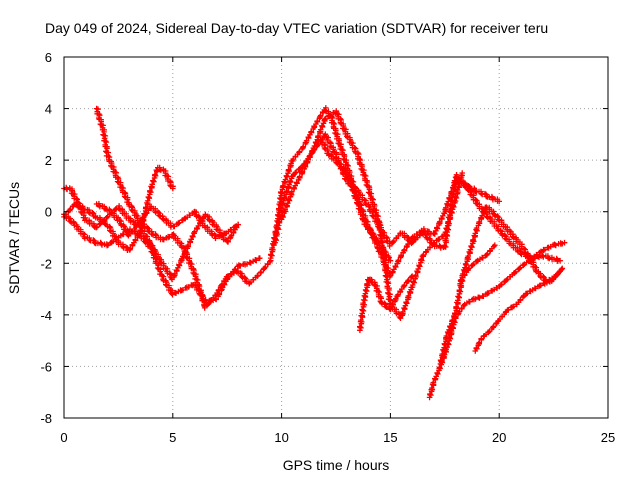  Describe the element at coordinates (46, 263) in the screenshot. I see `y-tick-label: -2` at that location.